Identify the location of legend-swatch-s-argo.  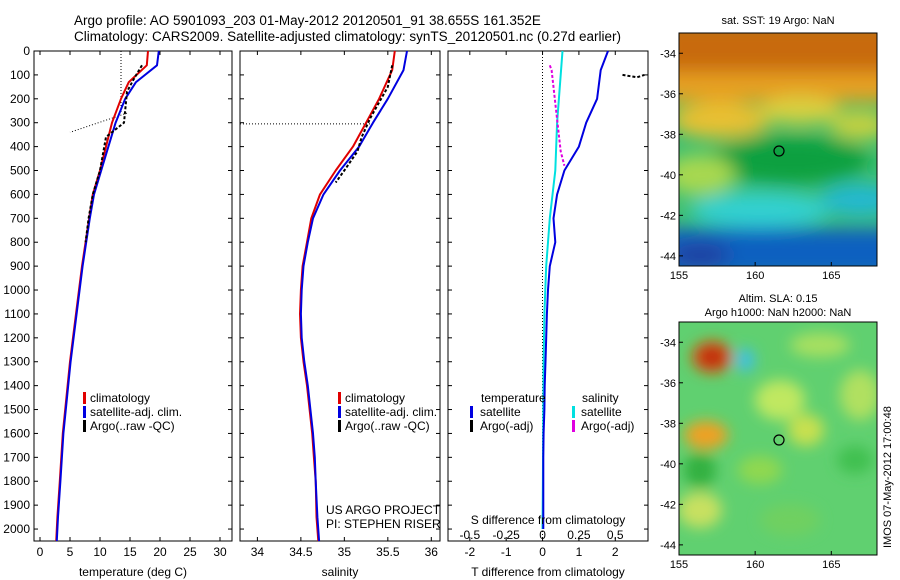
(573, 426).